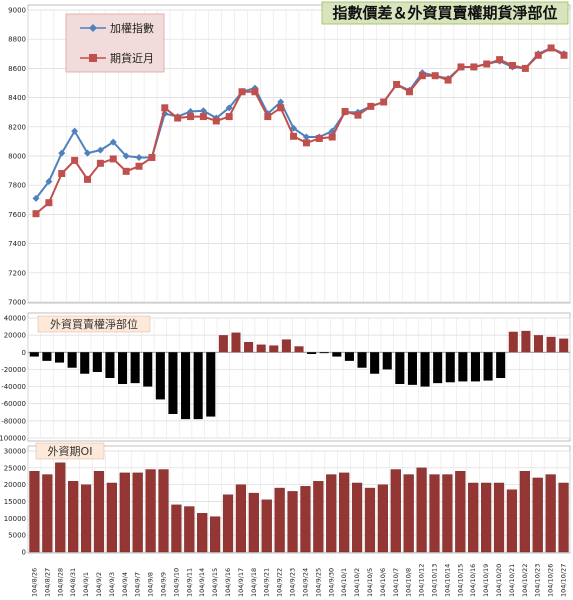 The height and width of the screenshot is (600, 573). I want to click on panel1-tick-label: 8200, so click(17, 127).